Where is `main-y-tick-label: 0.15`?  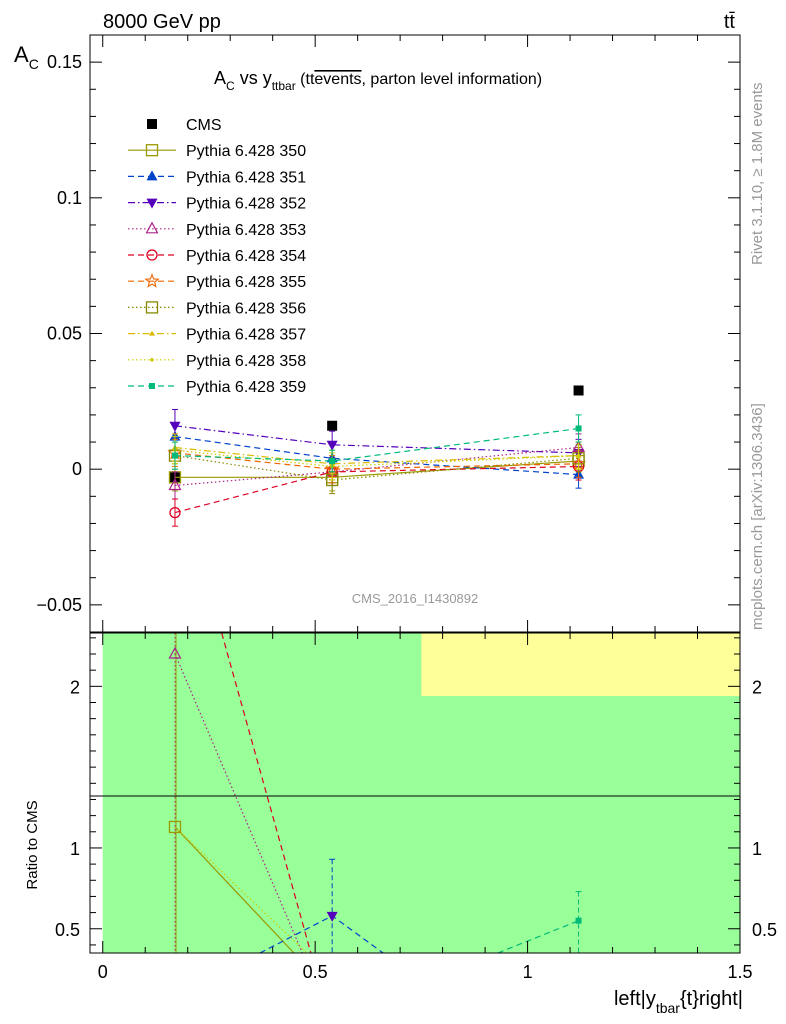
main-y-tick-label: 0.15 is located at coordinates (64, 62).